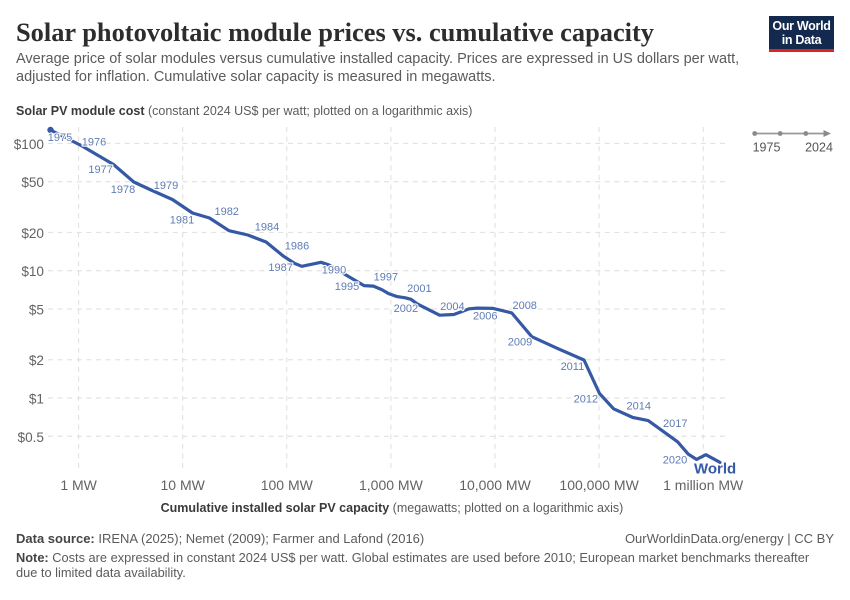  Describe the element at coordinates (703, 485) in the screenshot. I see `svg-text: 1 million MW` at that location.